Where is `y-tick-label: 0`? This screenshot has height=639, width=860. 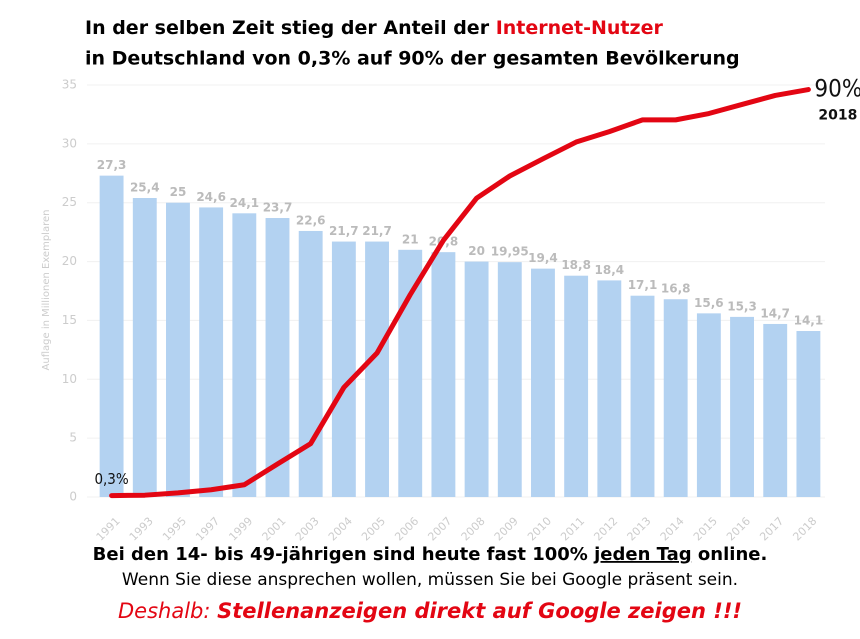 y-tick-label: 0 is located at coordinates (73, 497).